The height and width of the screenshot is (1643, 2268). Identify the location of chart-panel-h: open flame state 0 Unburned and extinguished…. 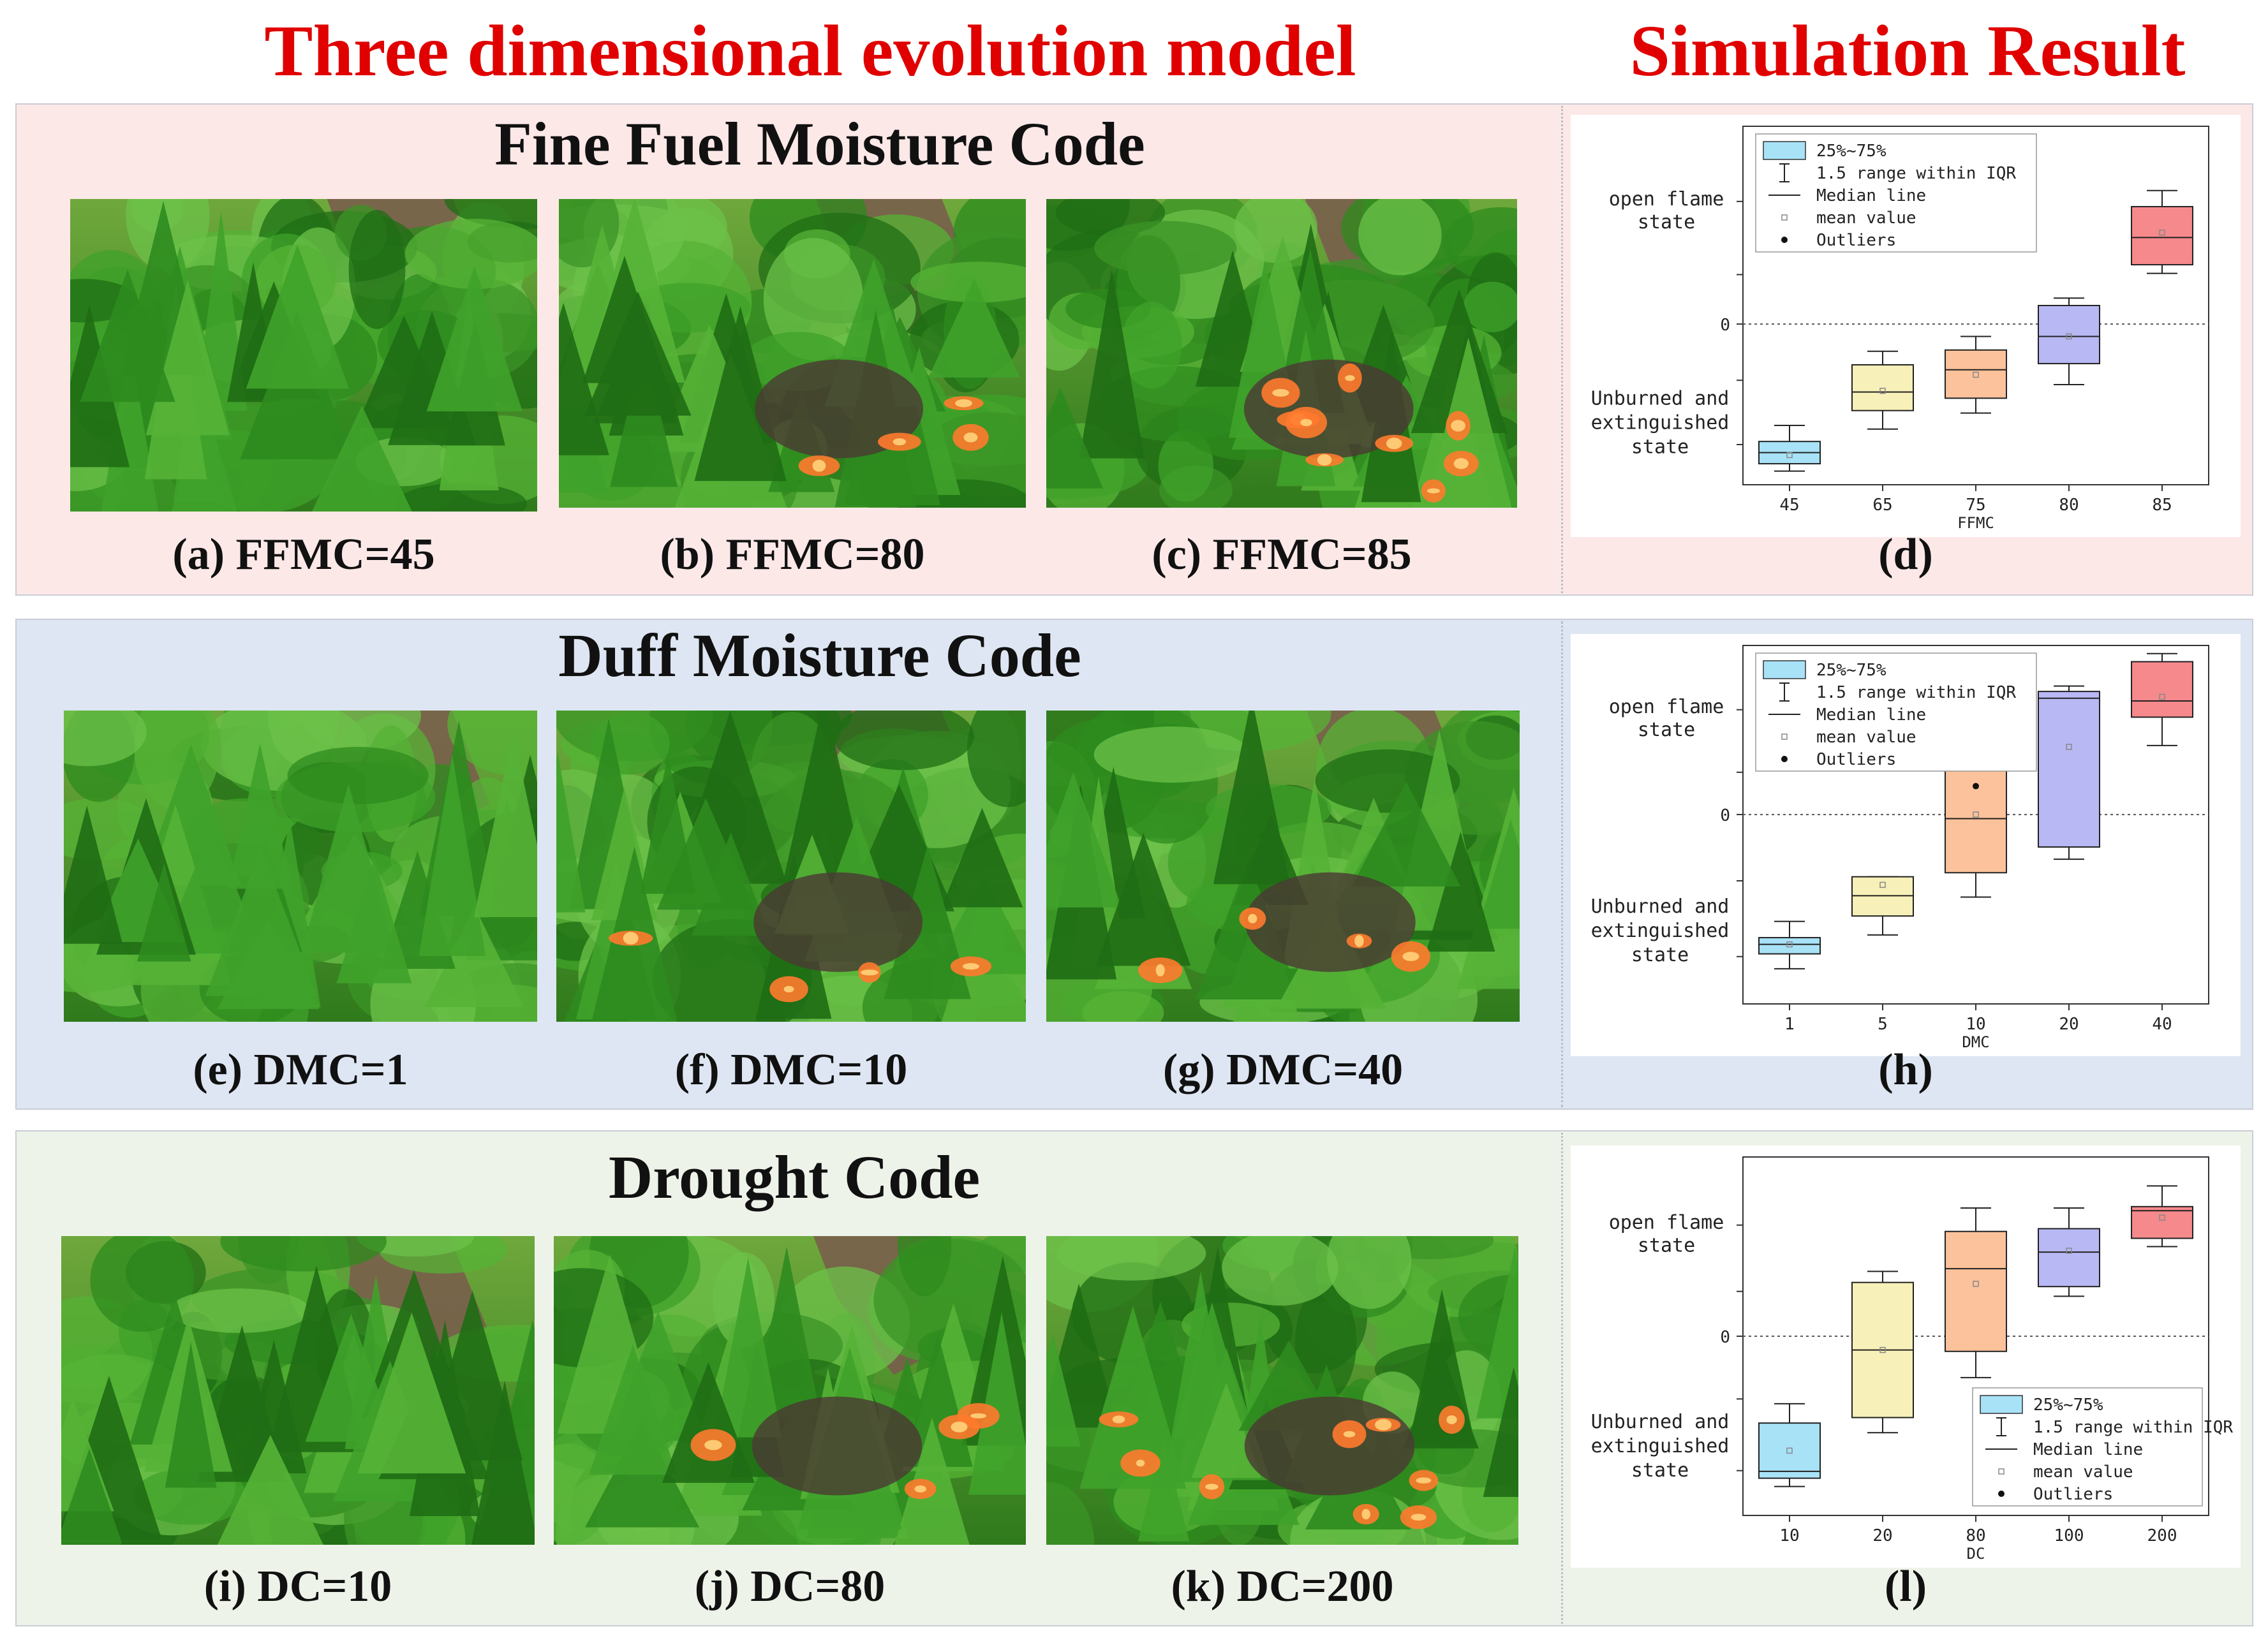
(1906, 845).